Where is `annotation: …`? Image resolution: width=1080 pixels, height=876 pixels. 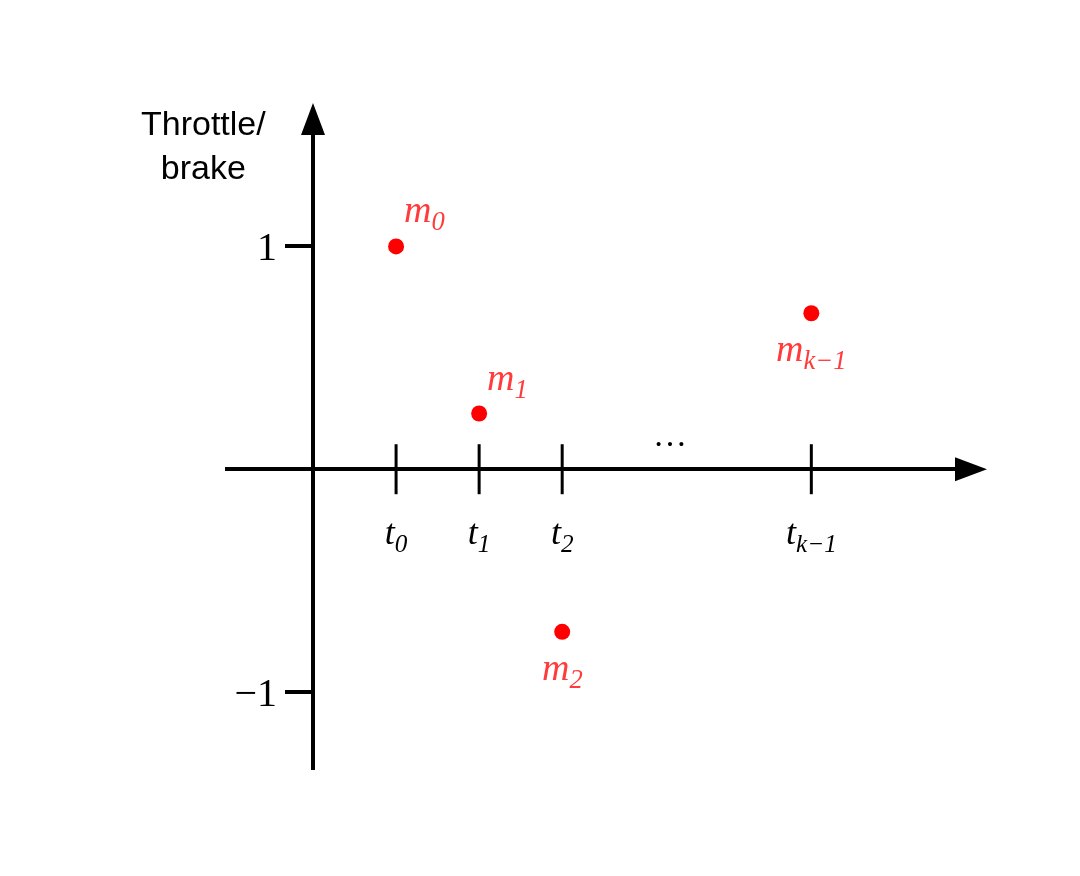 annotation: … is located at coordinates (670, 434).